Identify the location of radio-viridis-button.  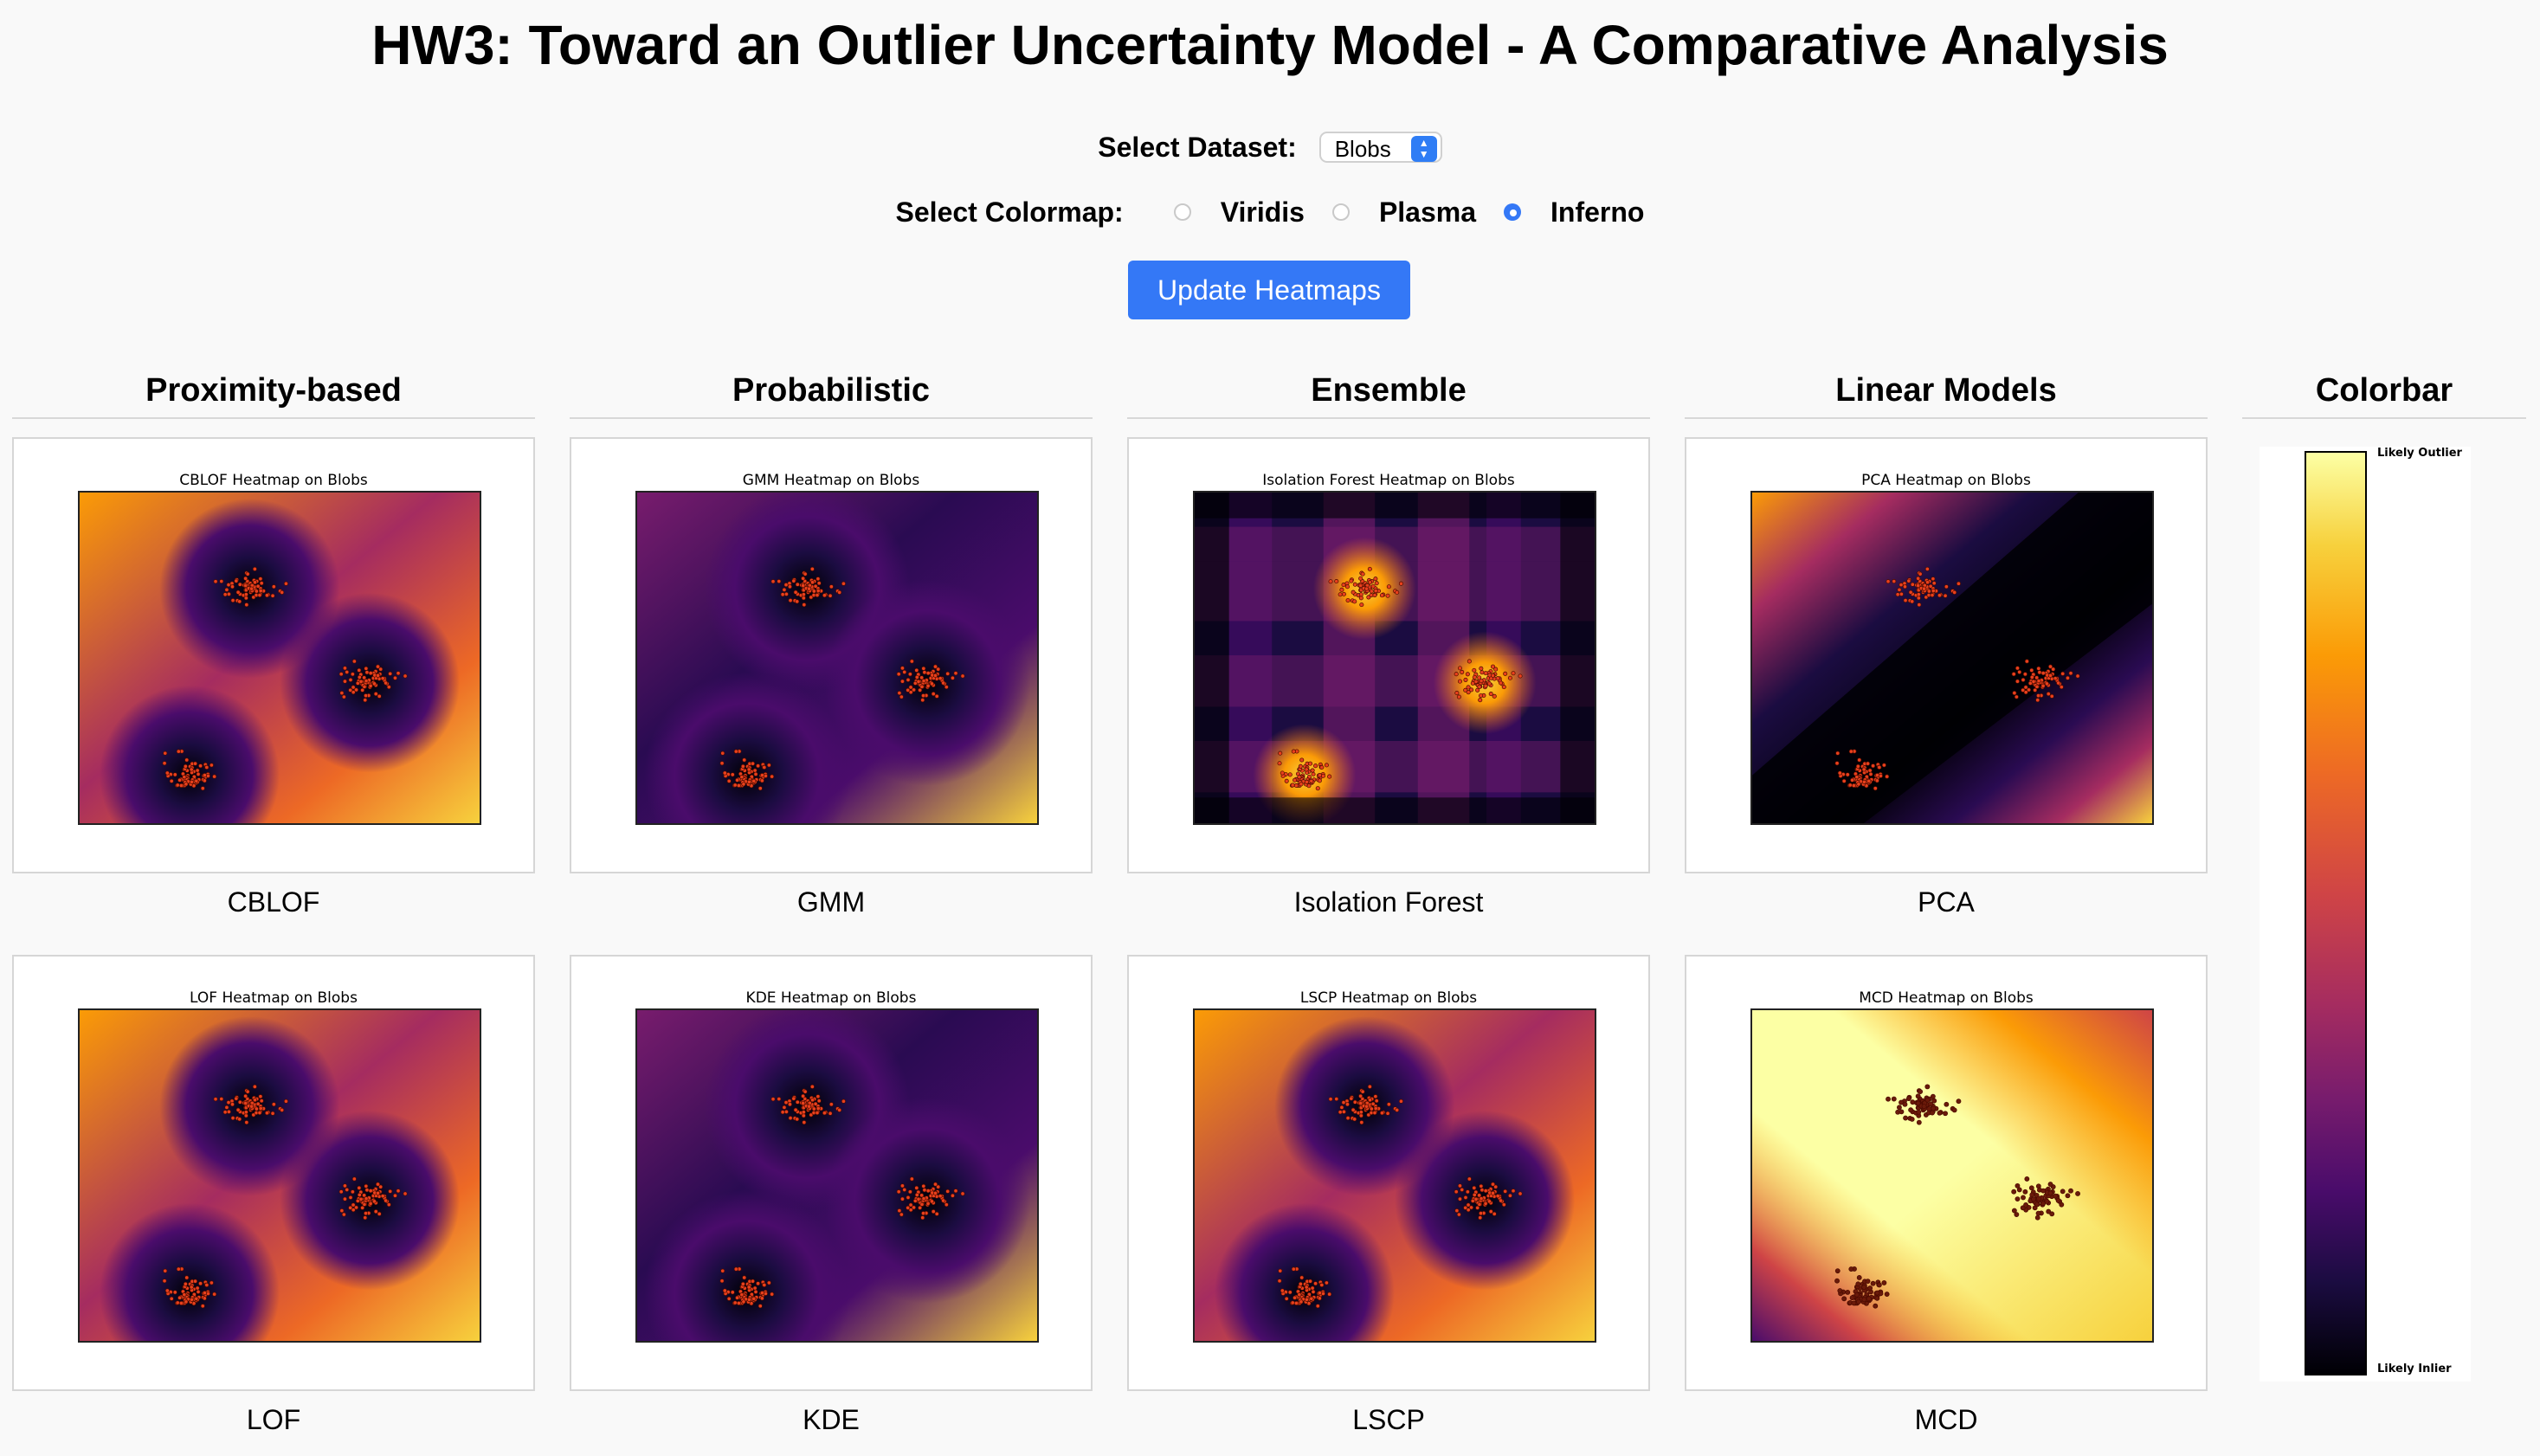
(1182, 212).